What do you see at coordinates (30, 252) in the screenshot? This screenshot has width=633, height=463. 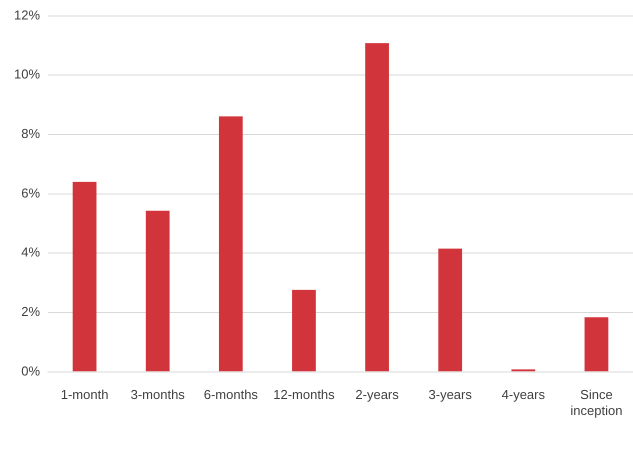 I see `y-tick-label: 4%` at bounding box center [30, 252].